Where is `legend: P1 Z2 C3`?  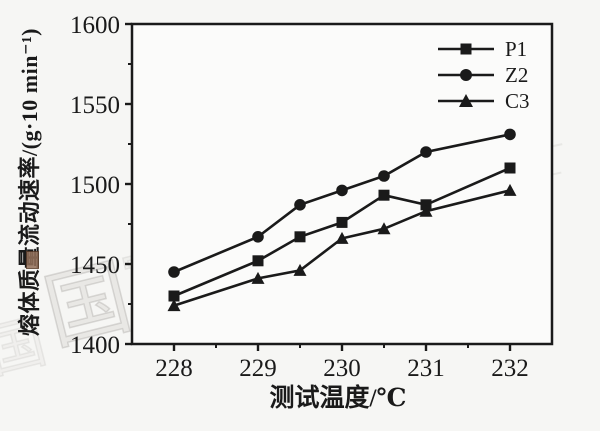 legend: P1 Z2 C3 is located at coordinates (483, 75).